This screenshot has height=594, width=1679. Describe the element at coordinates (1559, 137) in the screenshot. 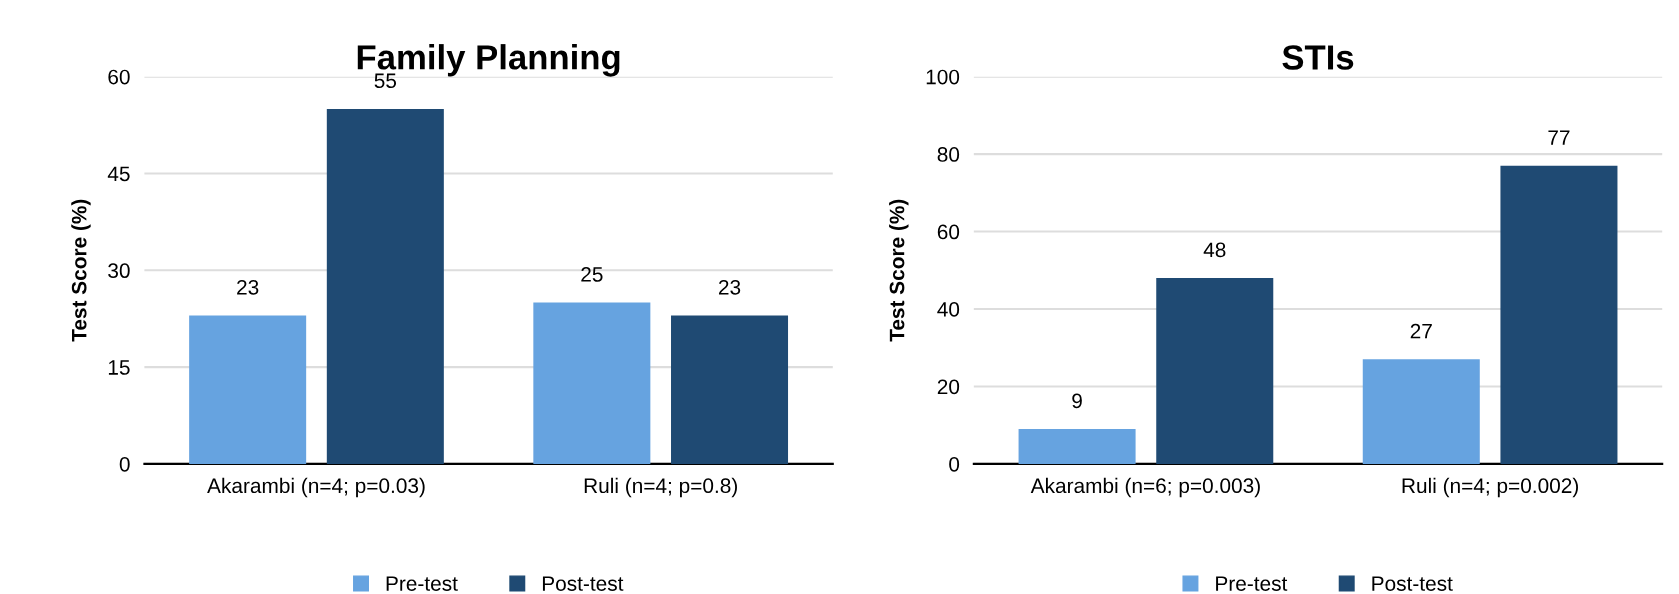

I see `data-label: 77` at that location.